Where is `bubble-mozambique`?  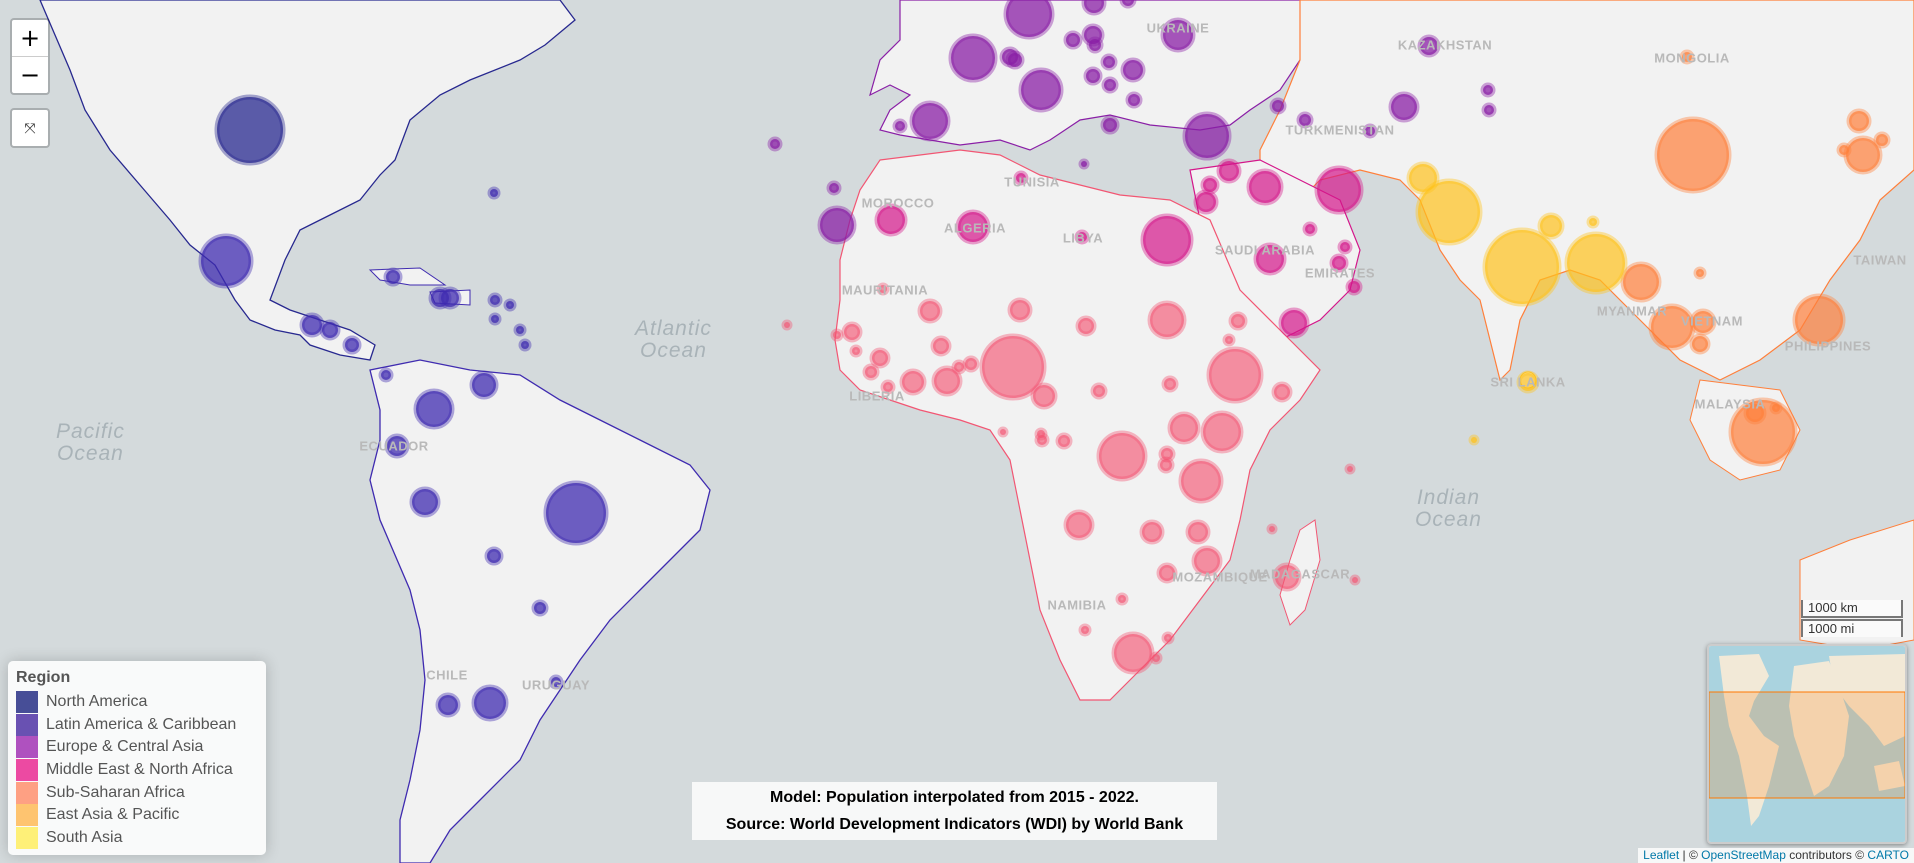 bubble-mozambique is located at coordinates (1207, 561).